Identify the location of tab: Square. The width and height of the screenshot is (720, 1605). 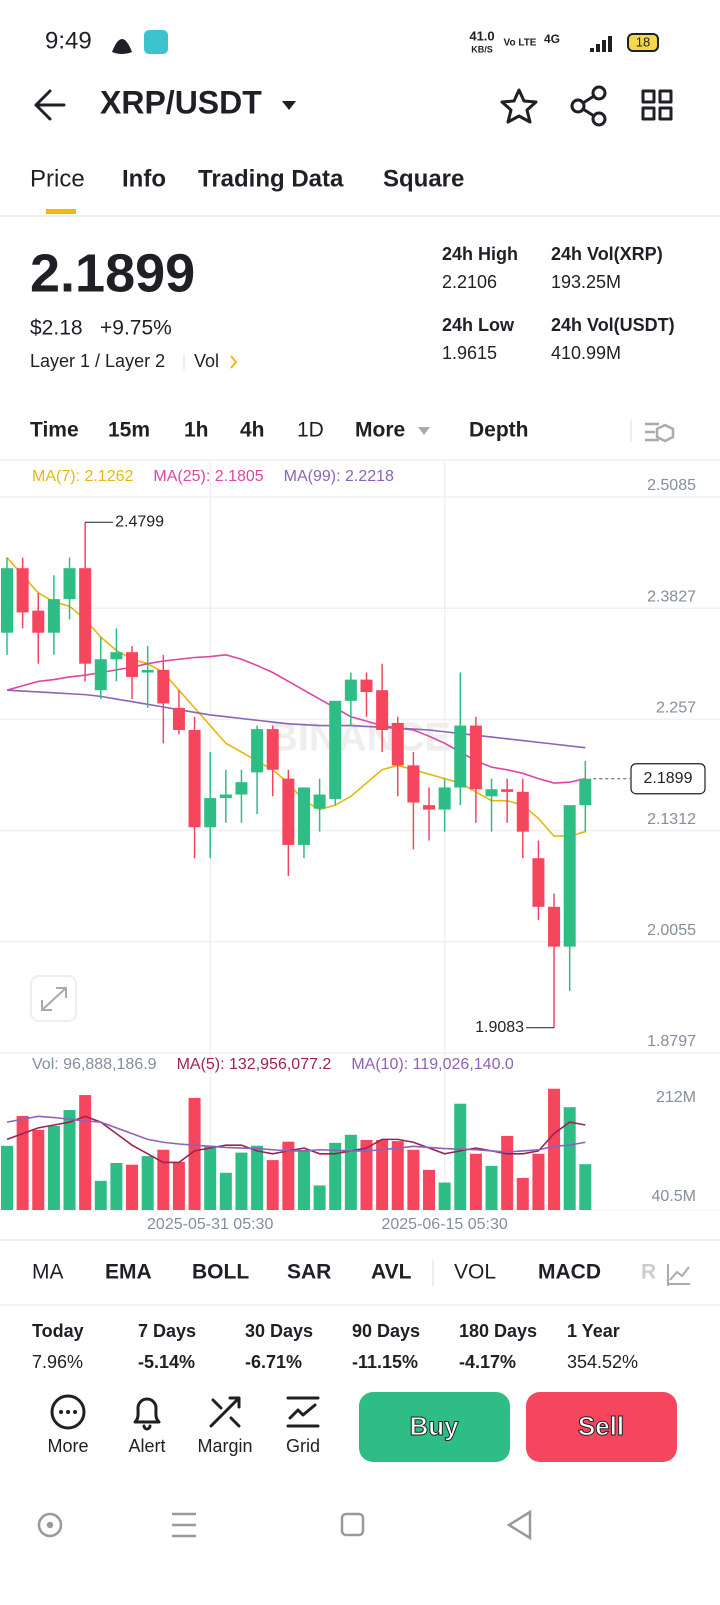
(423, 178).